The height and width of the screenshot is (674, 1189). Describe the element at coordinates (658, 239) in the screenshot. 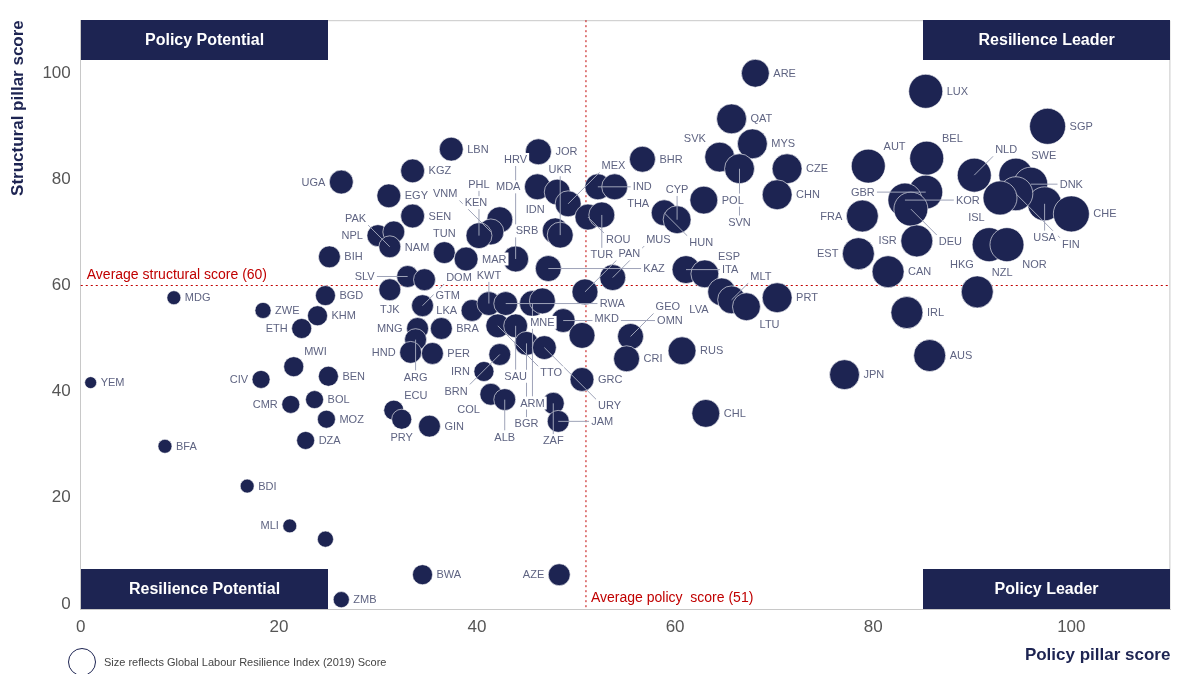

I see `annotation: MUS` at that location.